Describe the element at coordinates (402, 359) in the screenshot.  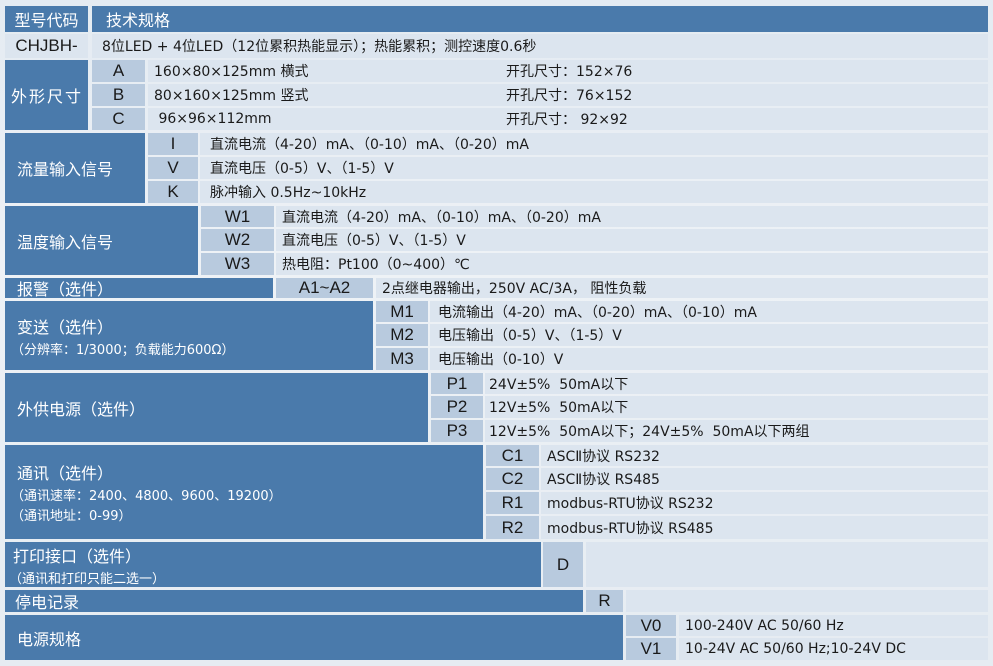
I see `transmit-code-m3: M3` at that location.